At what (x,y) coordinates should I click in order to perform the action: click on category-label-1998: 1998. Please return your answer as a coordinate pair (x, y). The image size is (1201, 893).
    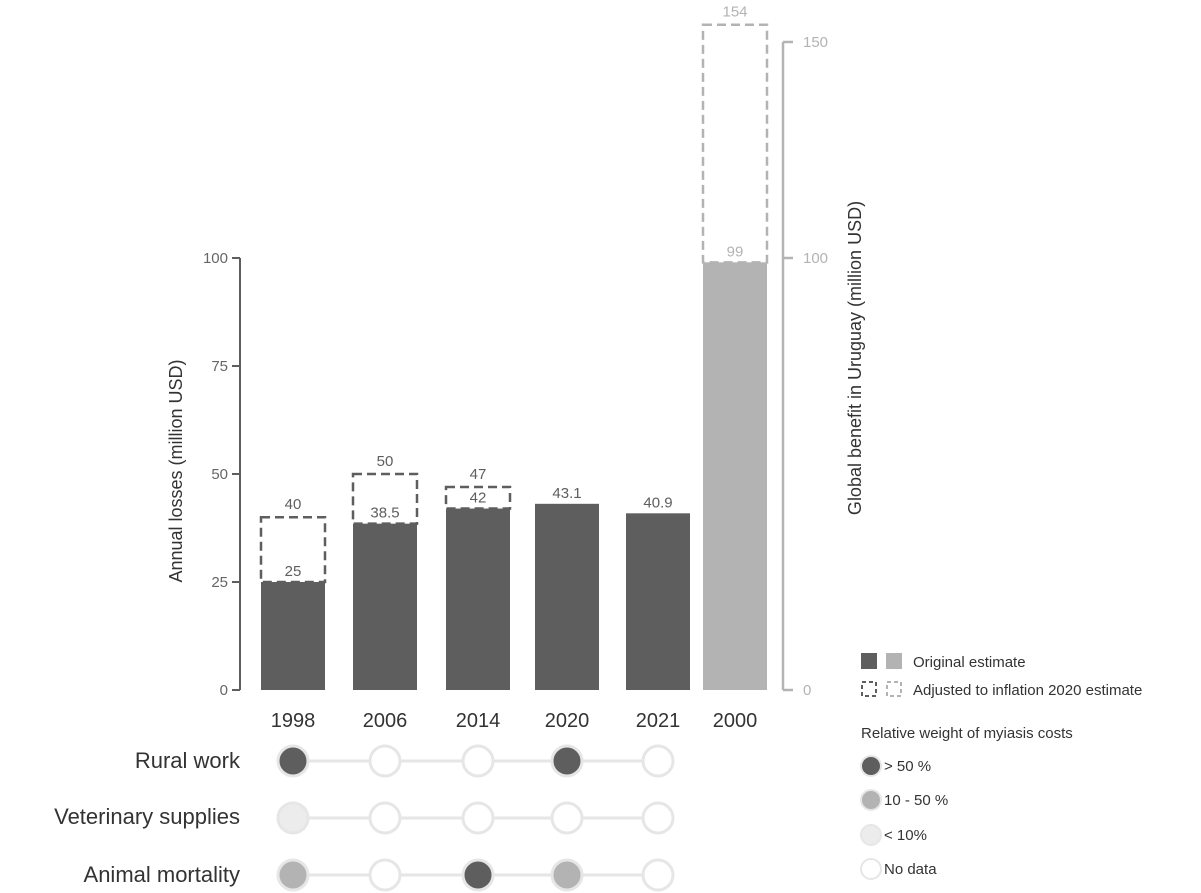
    Looking at the image, I should click on (293, 721).